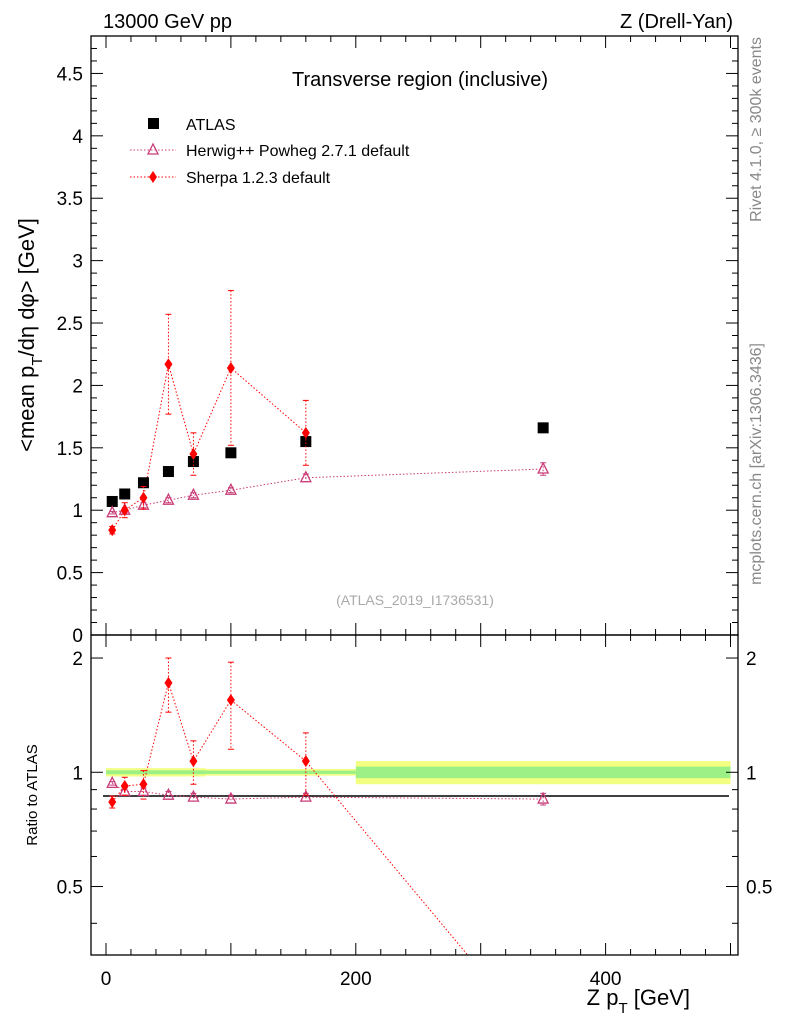 The image size is (786, 1024). Describe the element at coordinates (70, 199) in the screenshot. I see `main-ytick-label: 3.5` at that location.